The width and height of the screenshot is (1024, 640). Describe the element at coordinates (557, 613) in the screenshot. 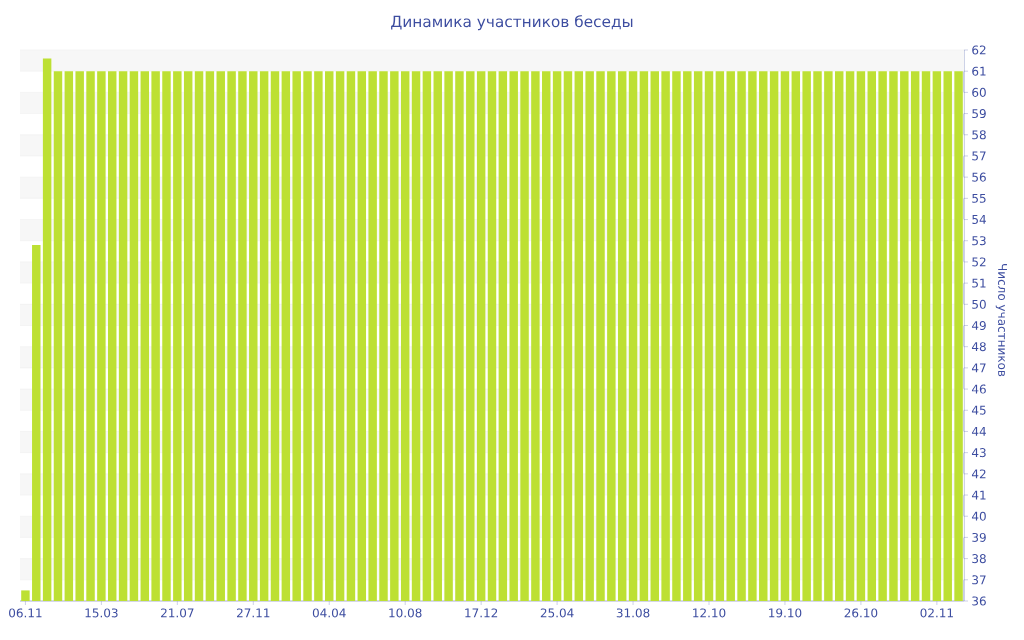

I see `x-tick-label: 25.04` at that location.